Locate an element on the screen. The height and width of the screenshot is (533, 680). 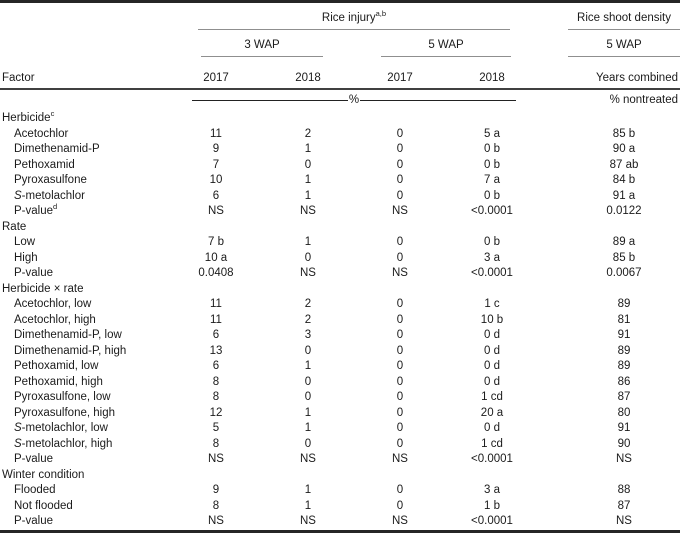
table-row: Acetochlor, low 11 2 0 1 c 89 is located at coordinates (340, 305).